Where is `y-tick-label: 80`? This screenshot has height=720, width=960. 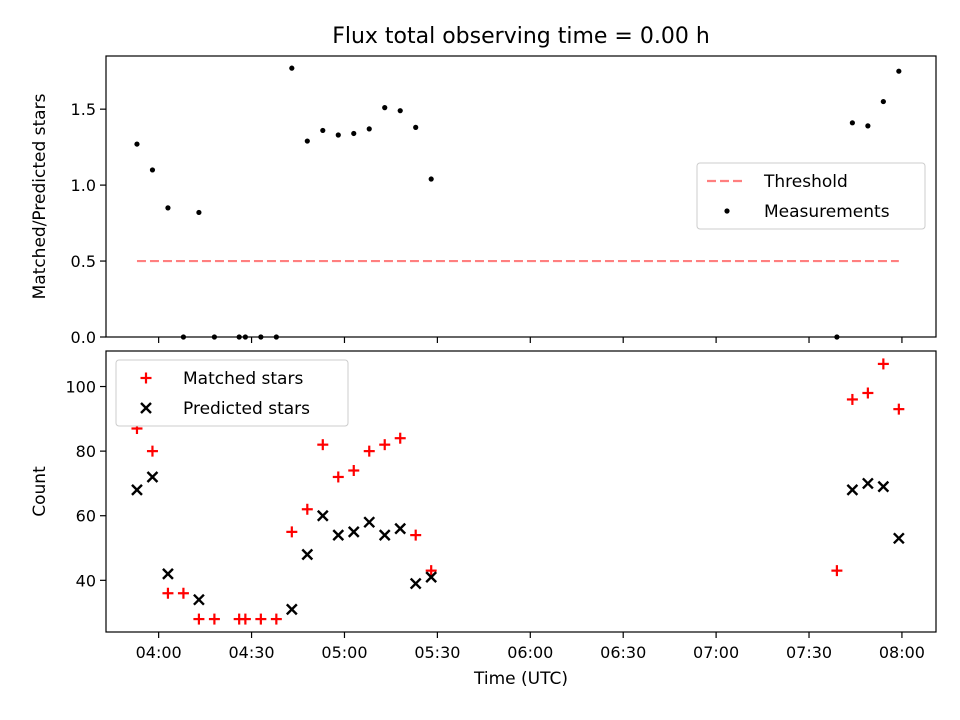
y-tick-label: 80 is located at coordinates (86, 451).